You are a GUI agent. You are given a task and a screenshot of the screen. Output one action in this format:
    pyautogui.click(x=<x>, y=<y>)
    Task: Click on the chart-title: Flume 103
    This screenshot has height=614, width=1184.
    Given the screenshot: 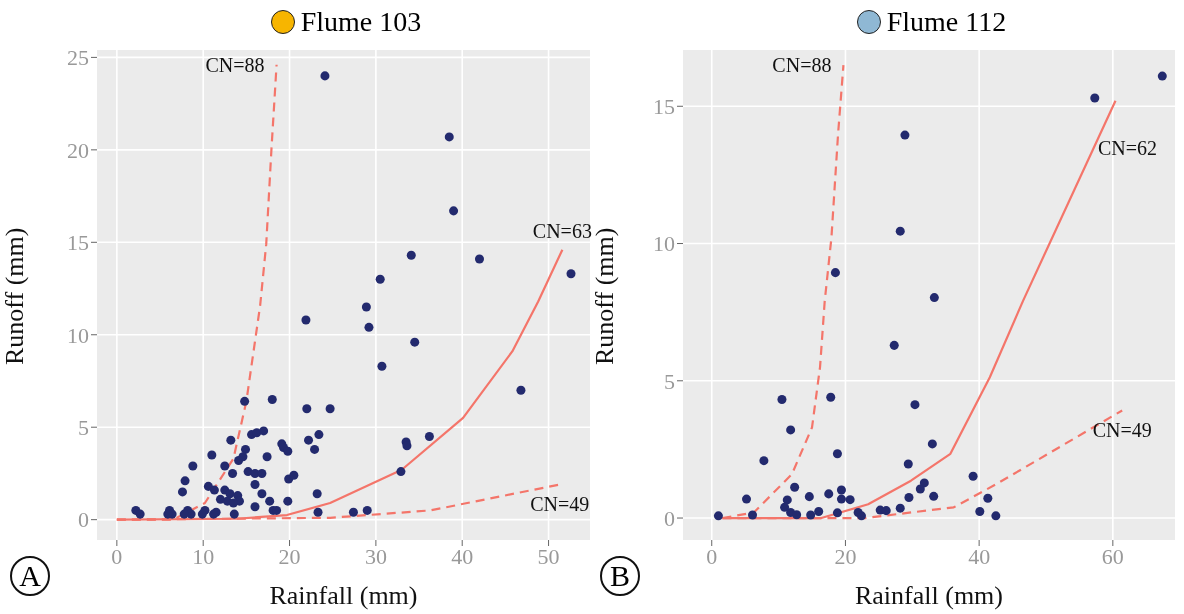 What is the action you would take?
    pyautogui.click(x=361, y=22)
    